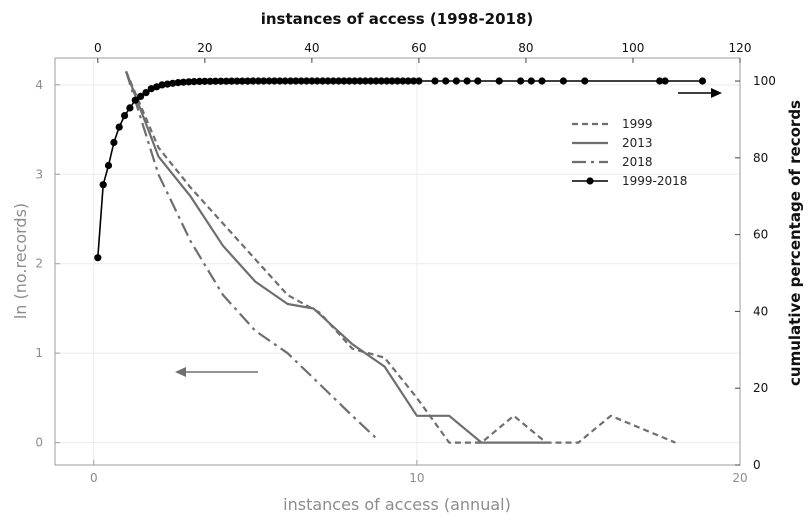  I want to click on y-axis-title: ln (no.records), so click(20, 261).